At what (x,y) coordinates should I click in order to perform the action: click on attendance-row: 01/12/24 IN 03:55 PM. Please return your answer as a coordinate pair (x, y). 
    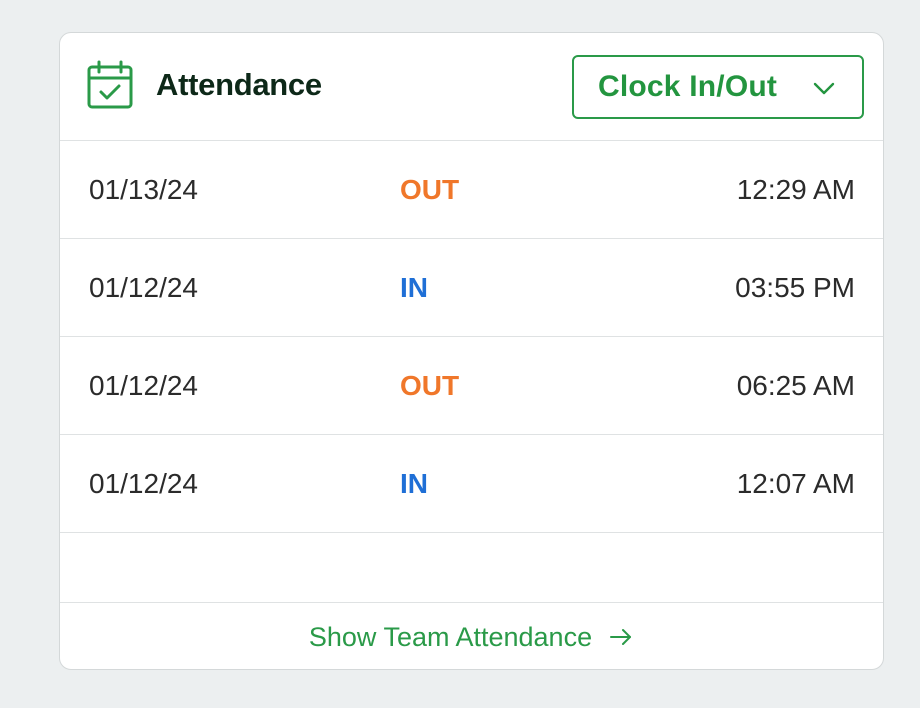
    Looking at the image, I should click on (471, 288).